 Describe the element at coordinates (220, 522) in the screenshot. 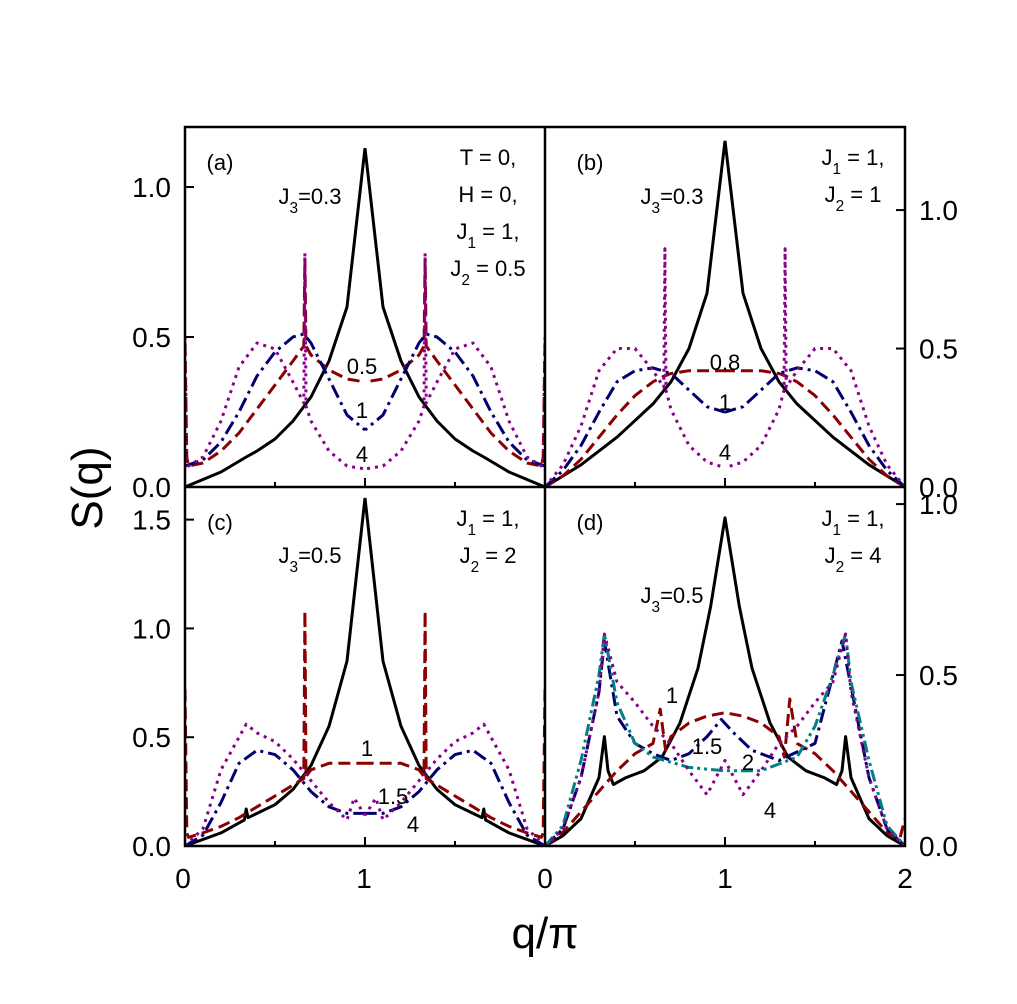

I see `panel-label: (c)` at that location.